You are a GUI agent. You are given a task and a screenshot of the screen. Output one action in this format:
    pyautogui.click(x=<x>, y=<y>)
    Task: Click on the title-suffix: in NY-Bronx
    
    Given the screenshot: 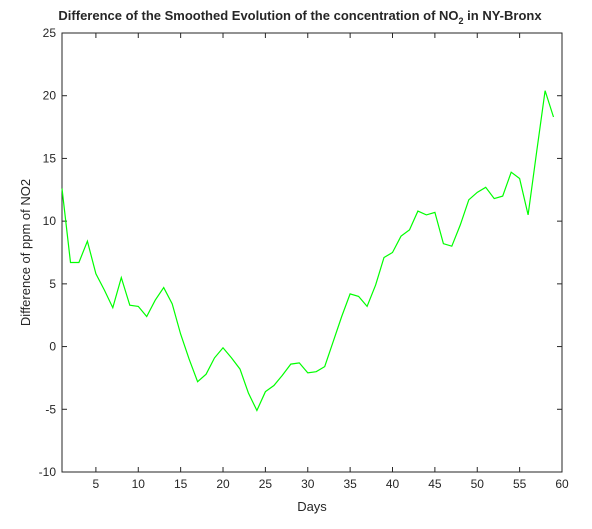 What is the action you would take?
    pyautogui.click(x=503, y=15)
    